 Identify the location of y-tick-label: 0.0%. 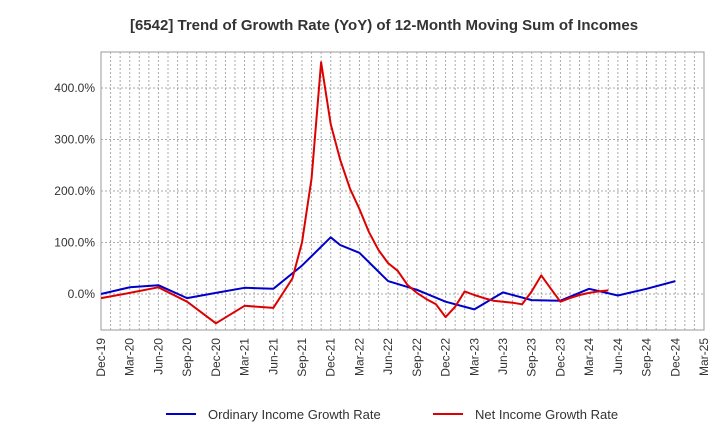
(82, 294).